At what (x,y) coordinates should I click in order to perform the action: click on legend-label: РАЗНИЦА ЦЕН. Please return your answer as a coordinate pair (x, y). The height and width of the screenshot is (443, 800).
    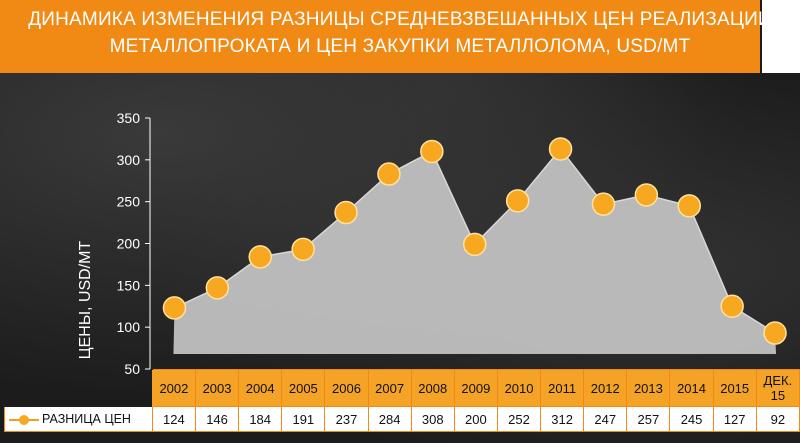
    Looking at the image, I should click on (86, 419).